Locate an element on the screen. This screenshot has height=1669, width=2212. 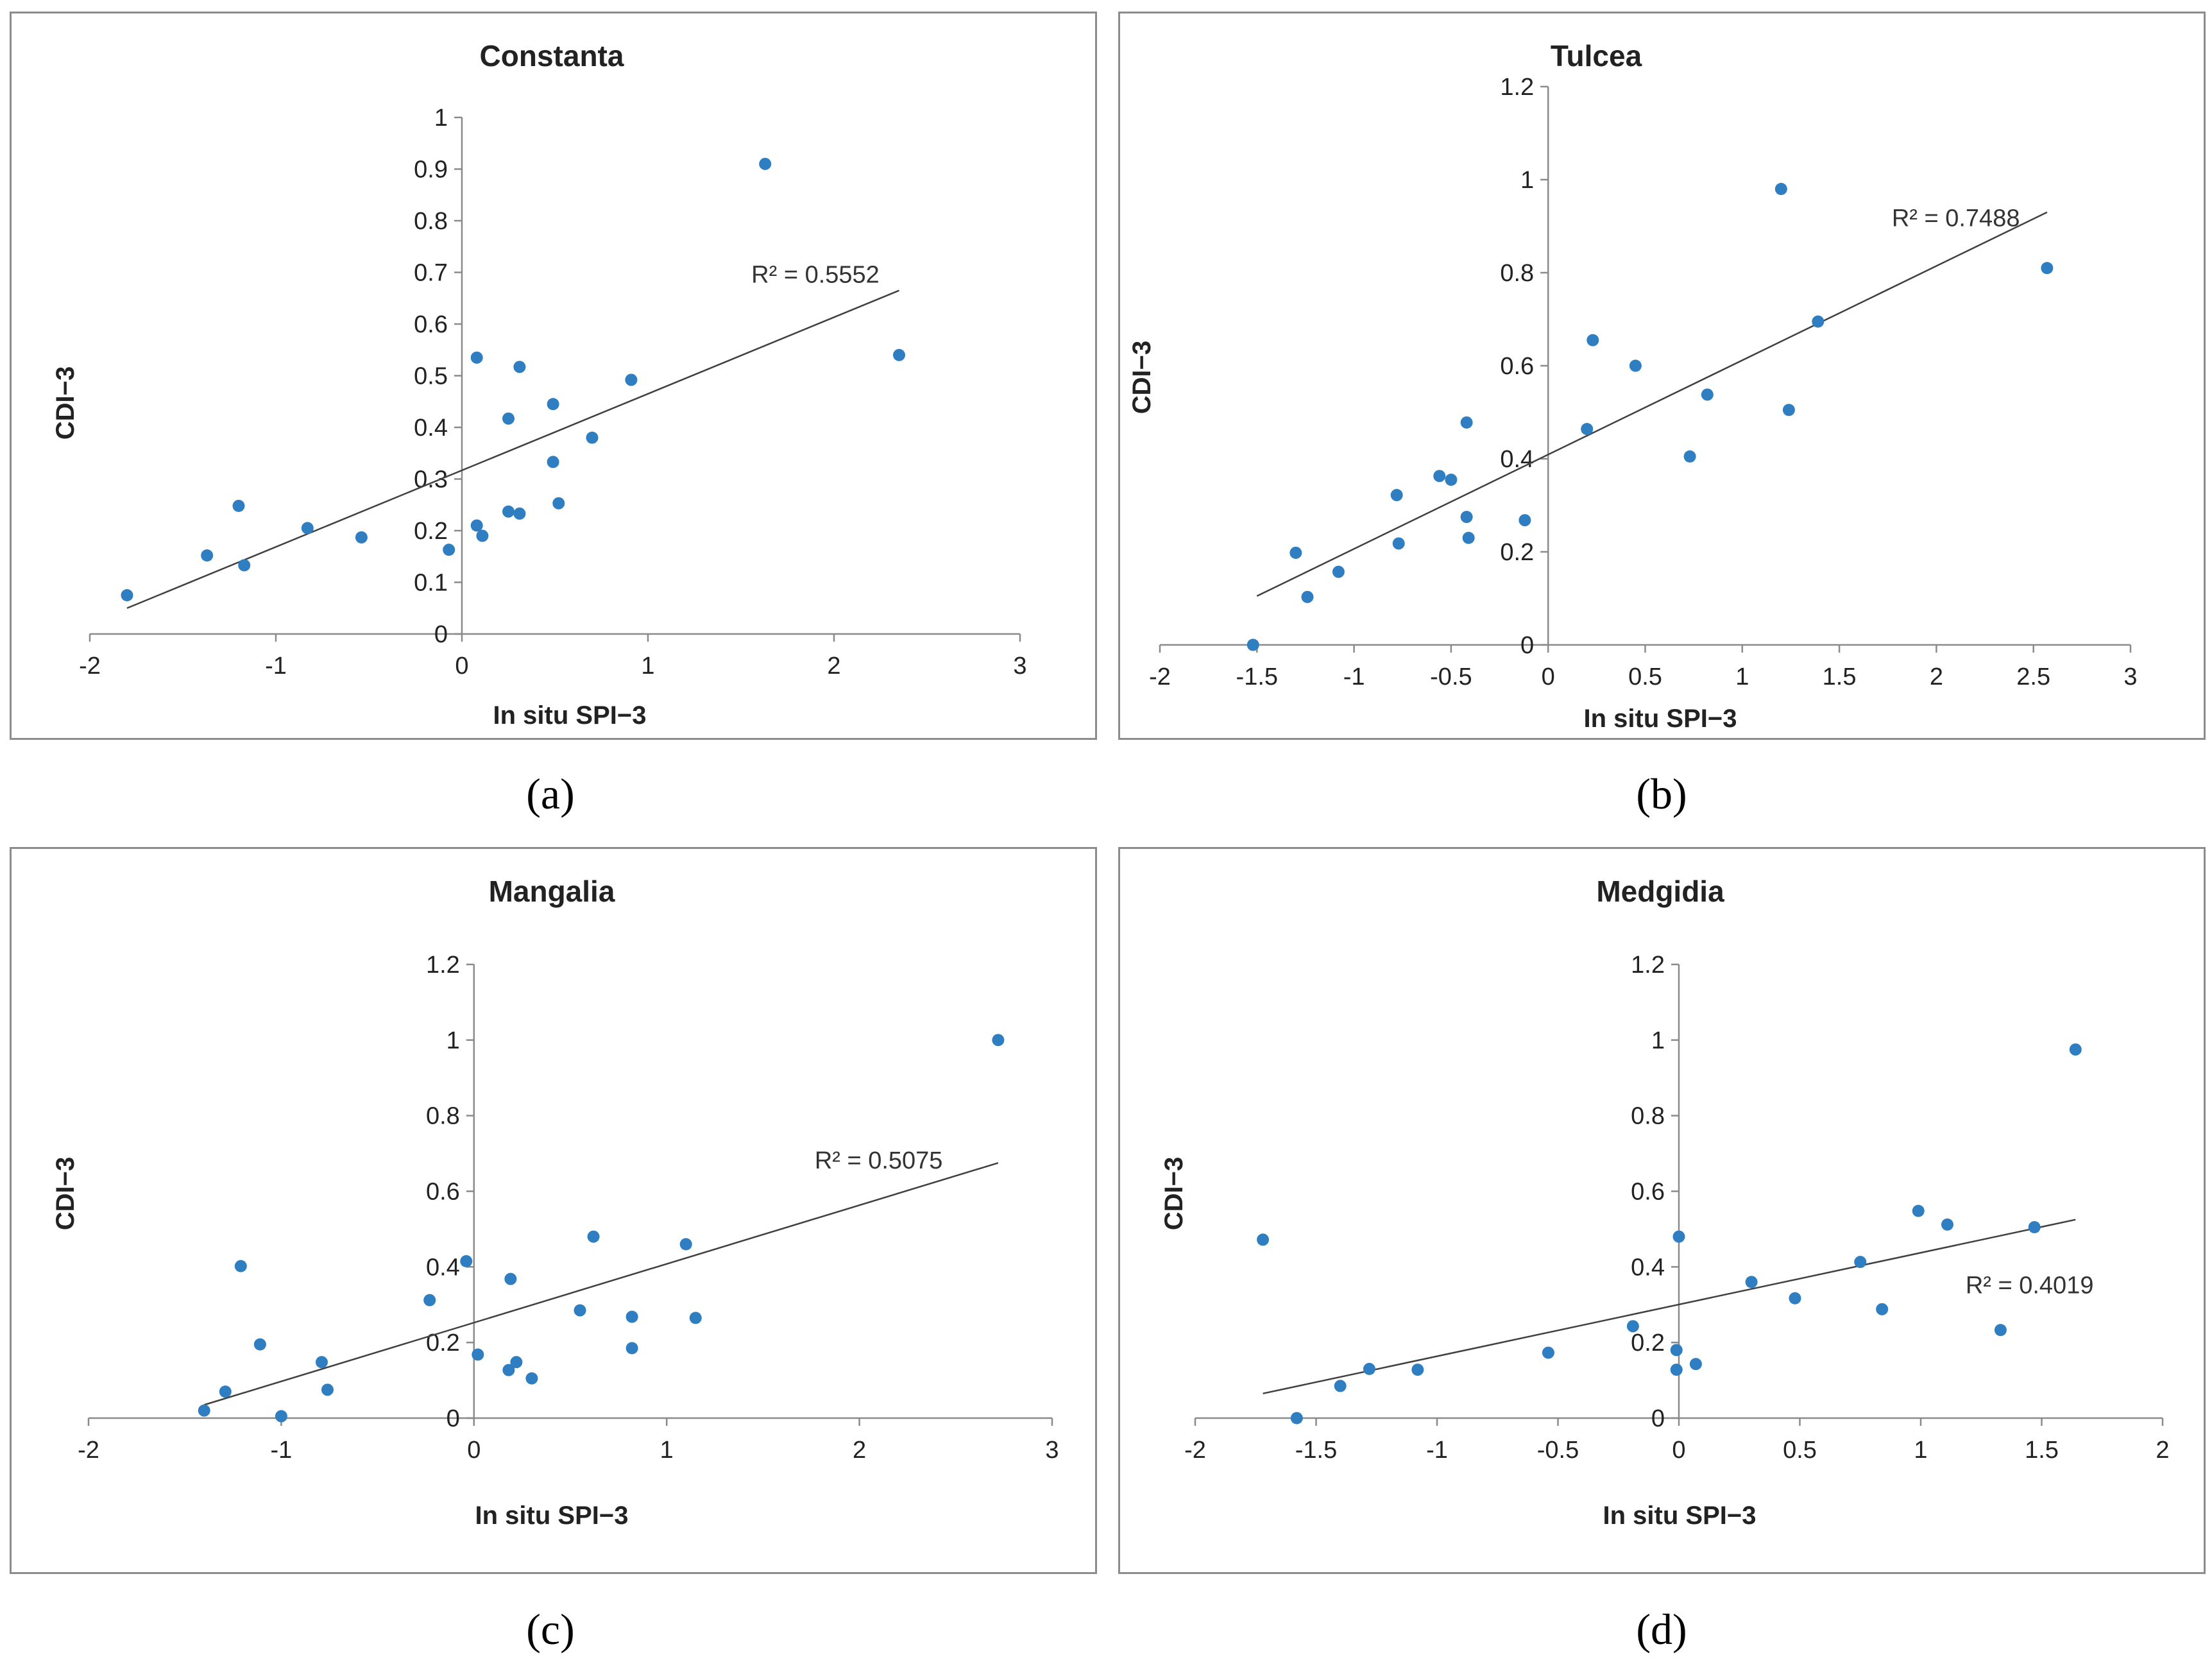
caption-c: (c) is located at coordinates (550, 1629).